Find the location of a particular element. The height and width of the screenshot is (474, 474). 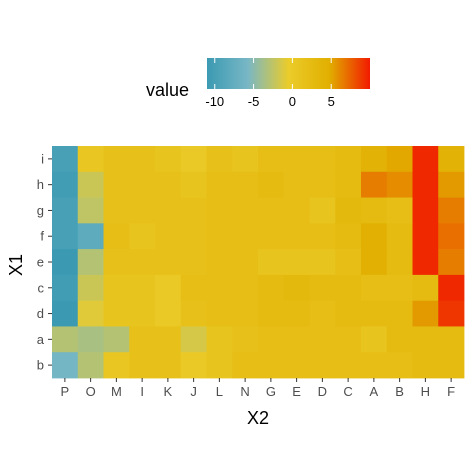

x-tick-label: K is located at coordinates (168, 391).